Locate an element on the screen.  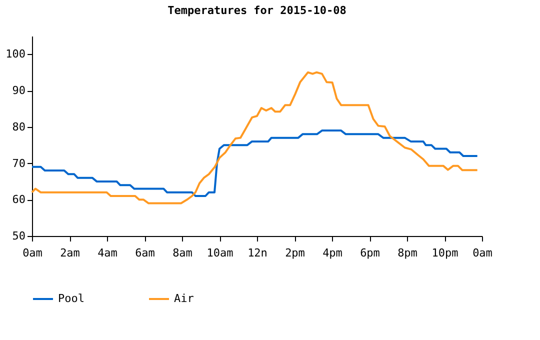
x-tick-label: 4am is located at coordinates (108, 253).